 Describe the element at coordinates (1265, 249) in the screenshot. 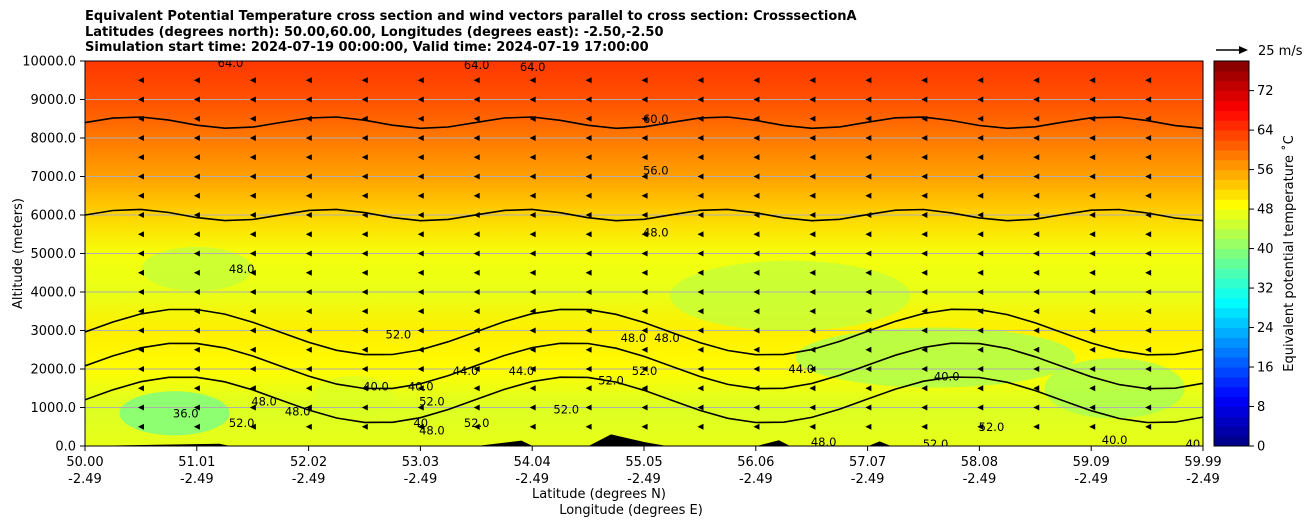

I see `colorbar-tick-label: 40` at that location.